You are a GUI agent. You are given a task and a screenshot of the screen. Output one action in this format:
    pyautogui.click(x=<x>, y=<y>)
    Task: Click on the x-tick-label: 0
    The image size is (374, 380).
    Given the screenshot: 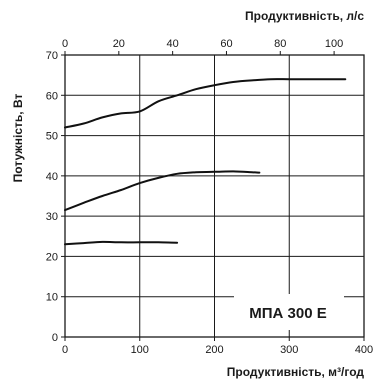 What is the action you would take?
    pyautogui.click(x=65, y=350)
    